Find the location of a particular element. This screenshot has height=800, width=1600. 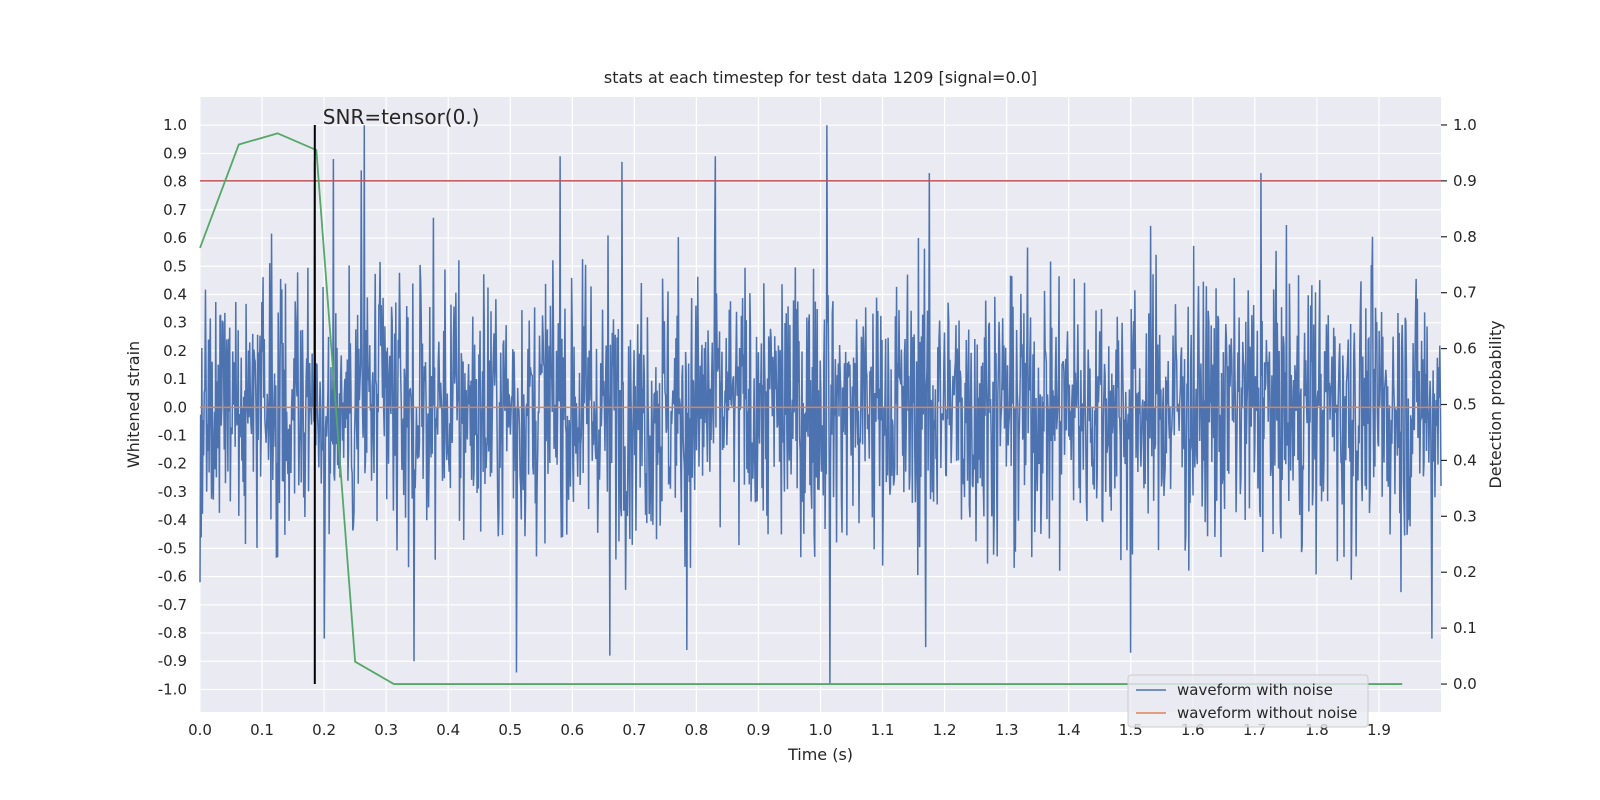

y-tick-label: 0.5 is located at coordinates (175, 266).